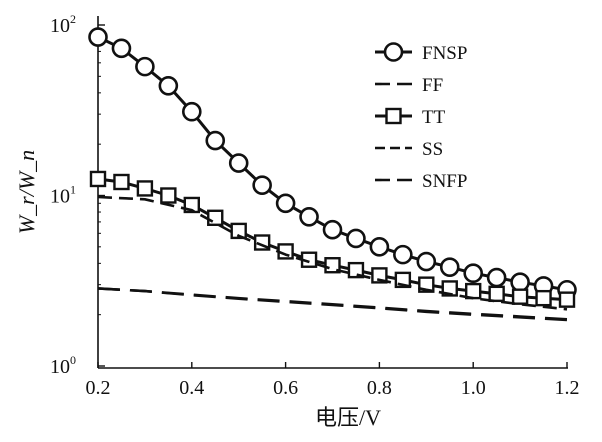  Describe the element at coordinates (444, 181) in the screenshot. I see `legend-label: SNFP` at that location.